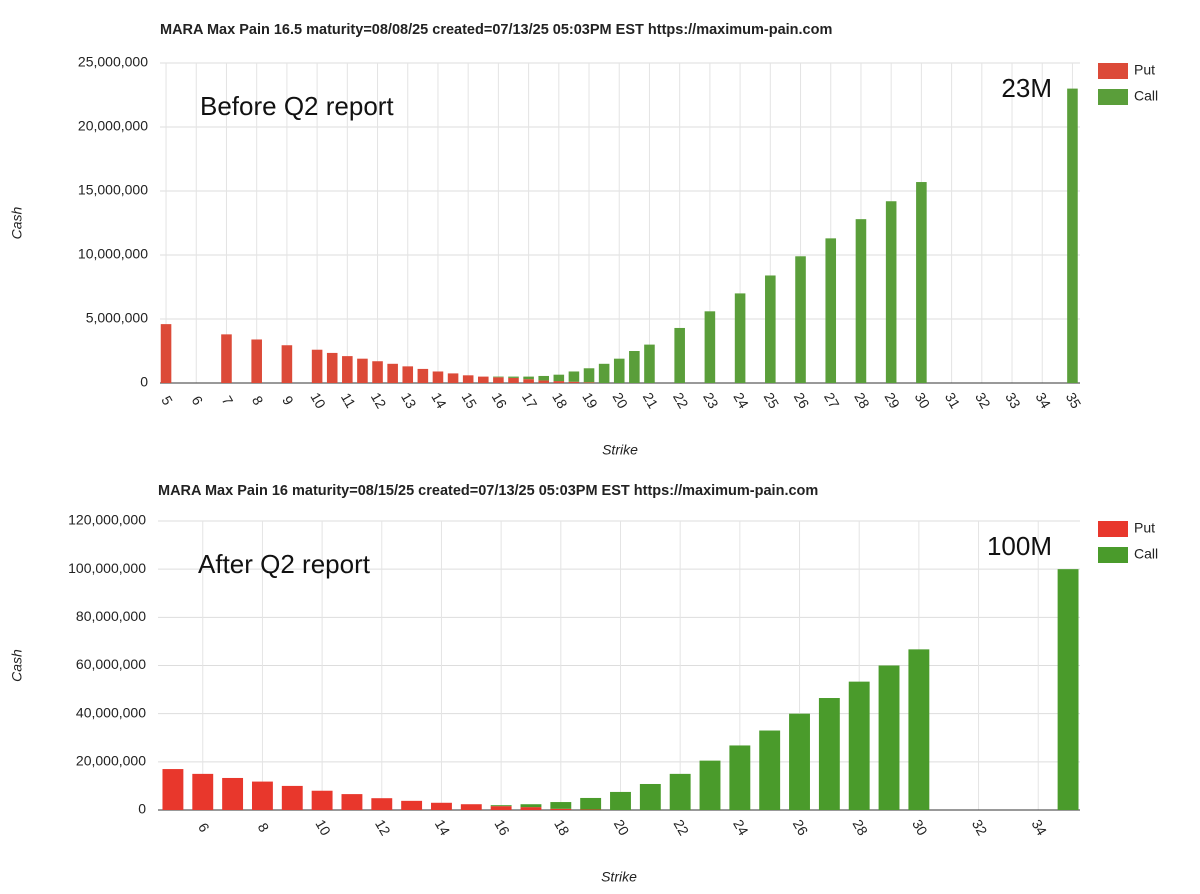  What do you see at coordinates (772, 401) in the screenshot?
I see `x-tick-label: 25` at bounding box center [772, 401].